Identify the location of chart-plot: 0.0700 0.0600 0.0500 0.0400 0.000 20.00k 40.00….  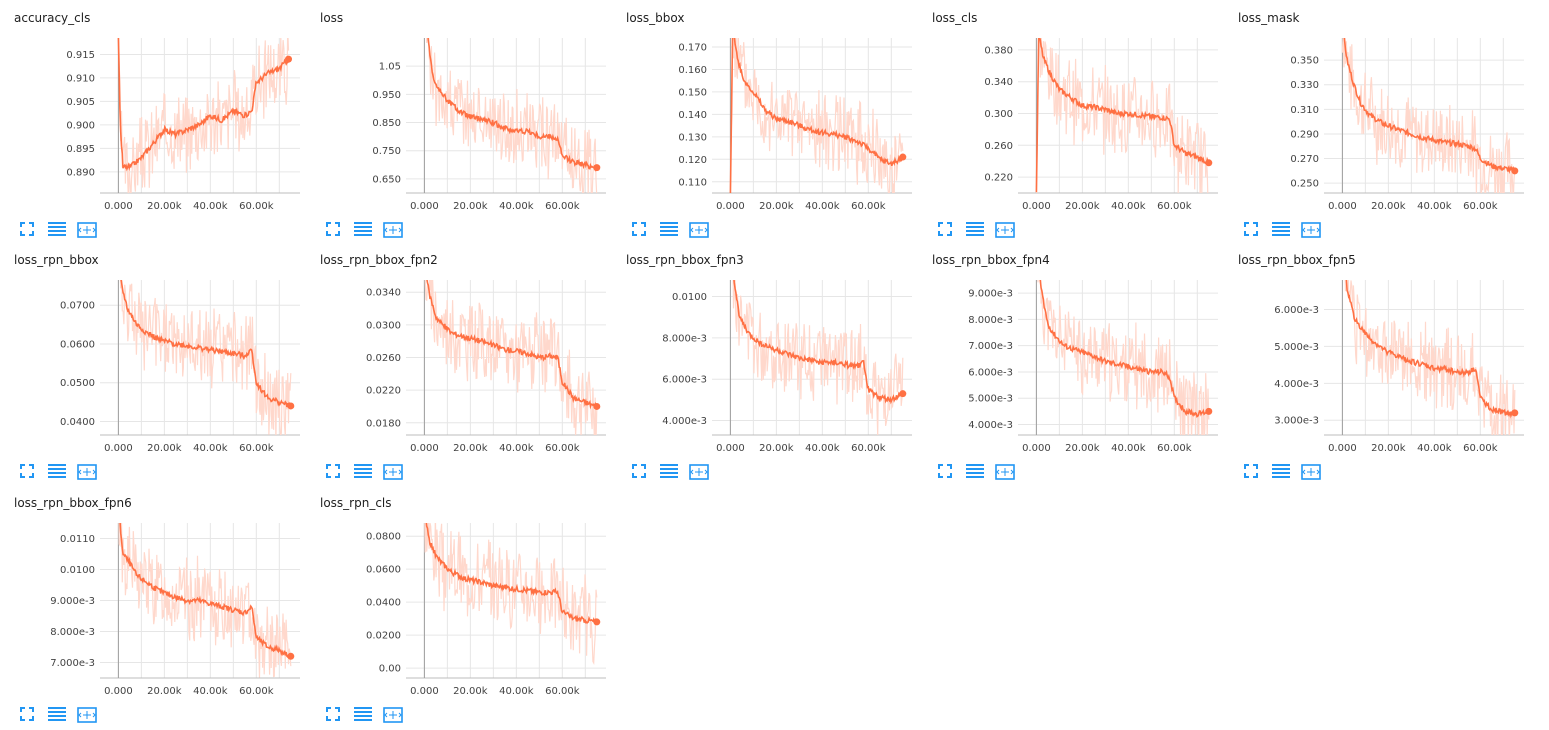
(153, 362).